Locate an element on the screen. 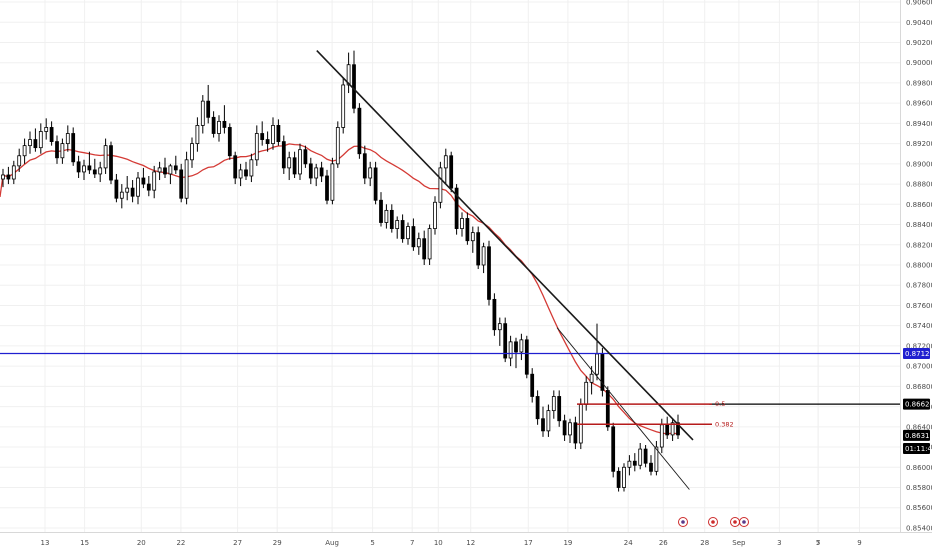 The image size is (932, 550). time-tick-label: 15 is located at coordinates (84, 543).